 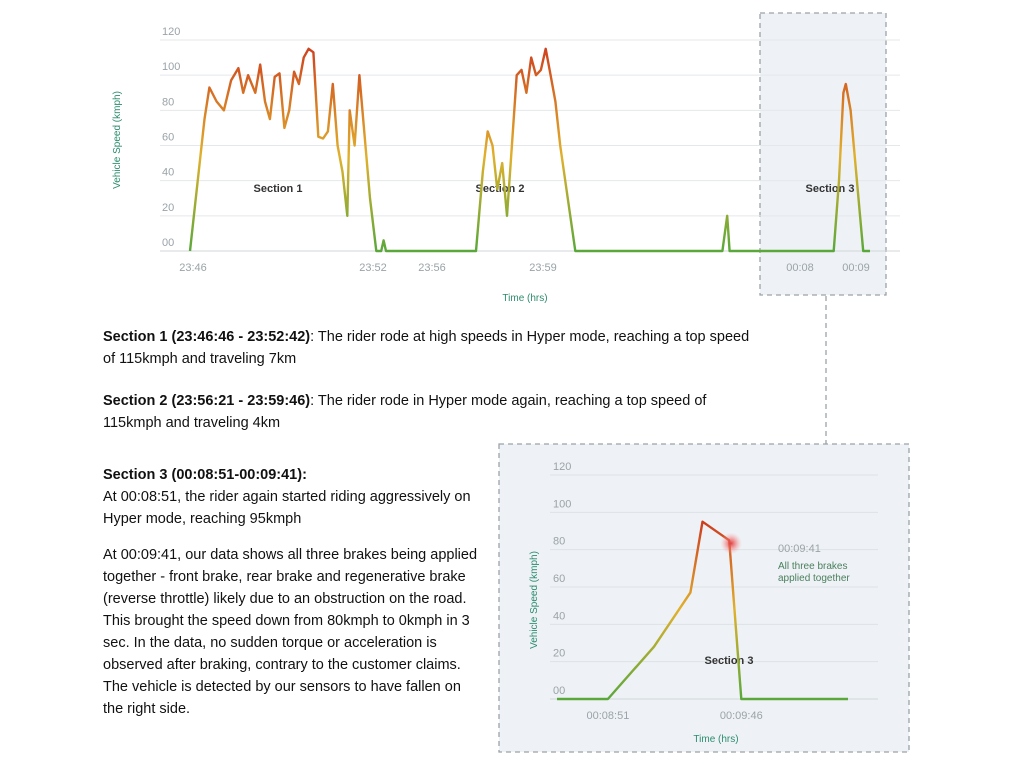 What do you see at coordinates (117, 140) in the screenshot?
I see `main-y-axis-label: Vehicle Speed (kmph)` at bounding box center [117, 140].